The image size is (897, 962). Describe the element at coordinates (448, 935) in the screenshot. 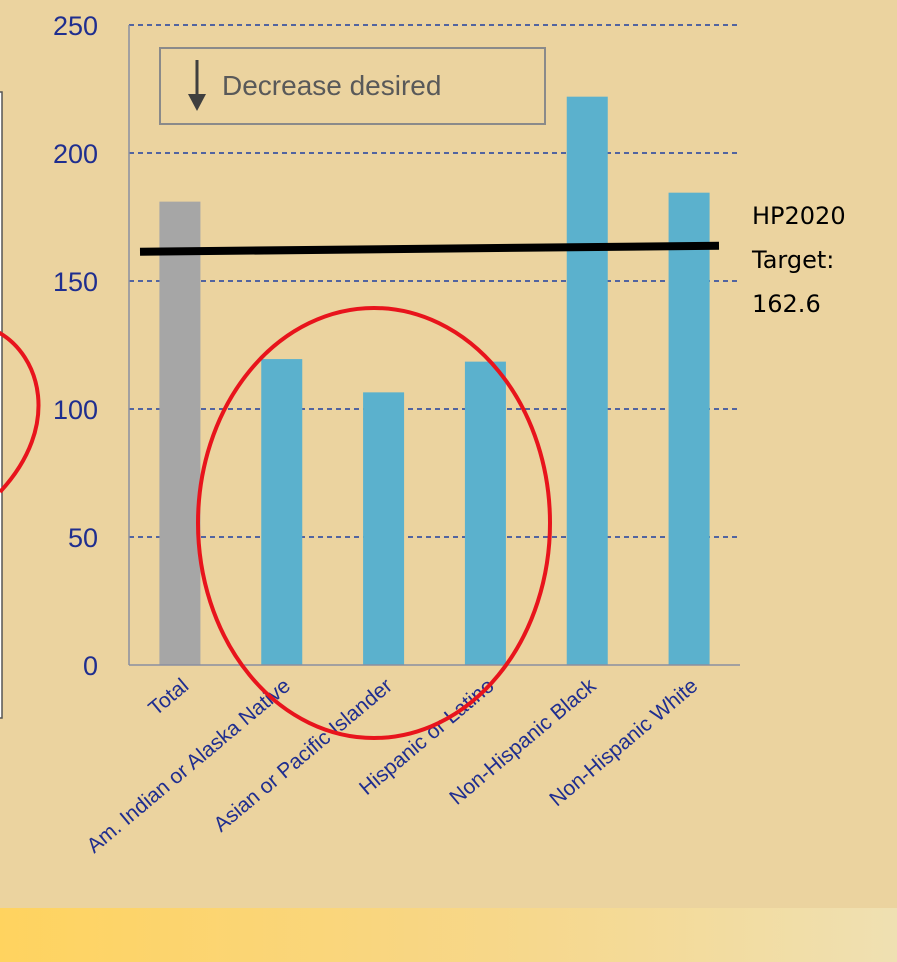

I see `footer-band` at that location.